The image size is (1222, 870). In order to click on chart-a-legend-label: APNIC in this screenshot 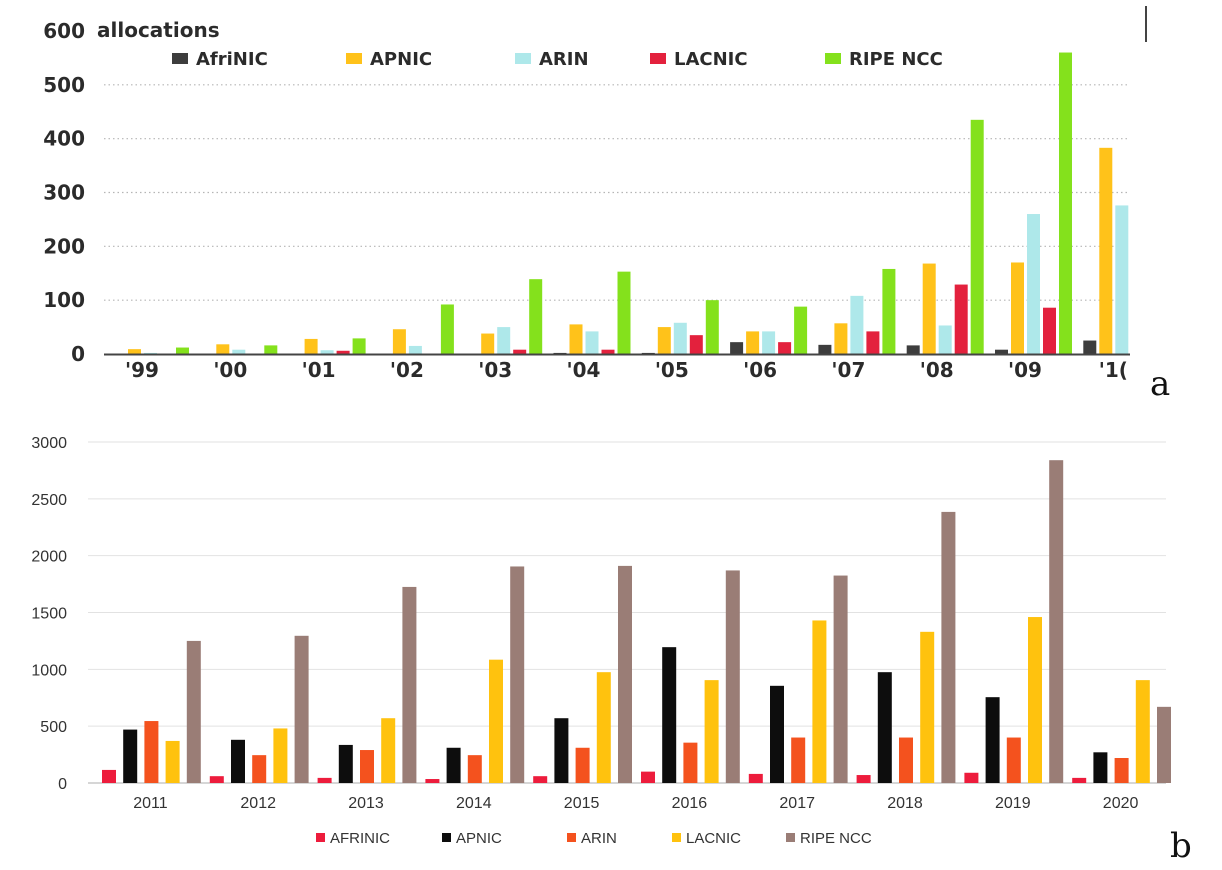, I will do `click(401, 59)`.